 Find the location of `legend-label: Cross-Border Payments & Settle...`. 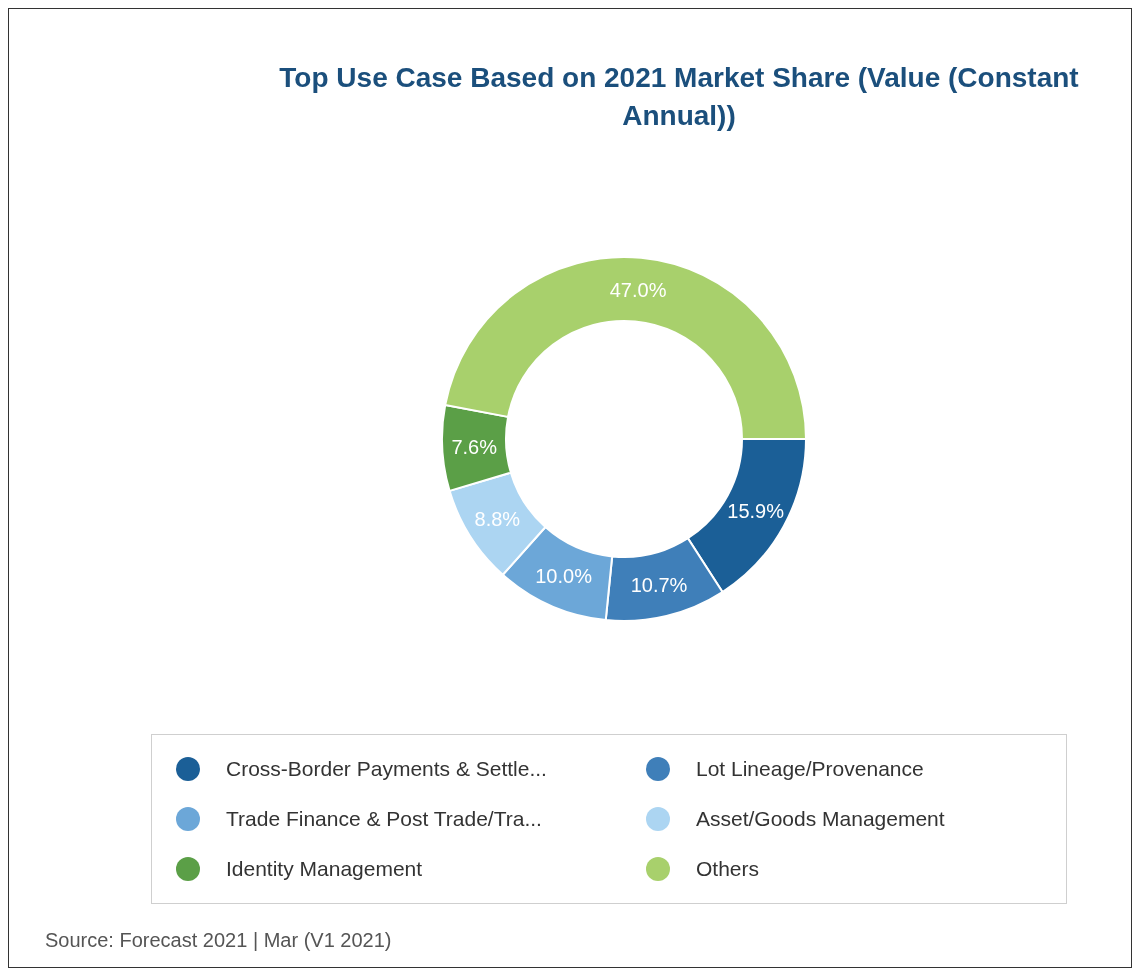

legend-label: Cross-Border Payments & Settle... is located at coordinates (386, 769).